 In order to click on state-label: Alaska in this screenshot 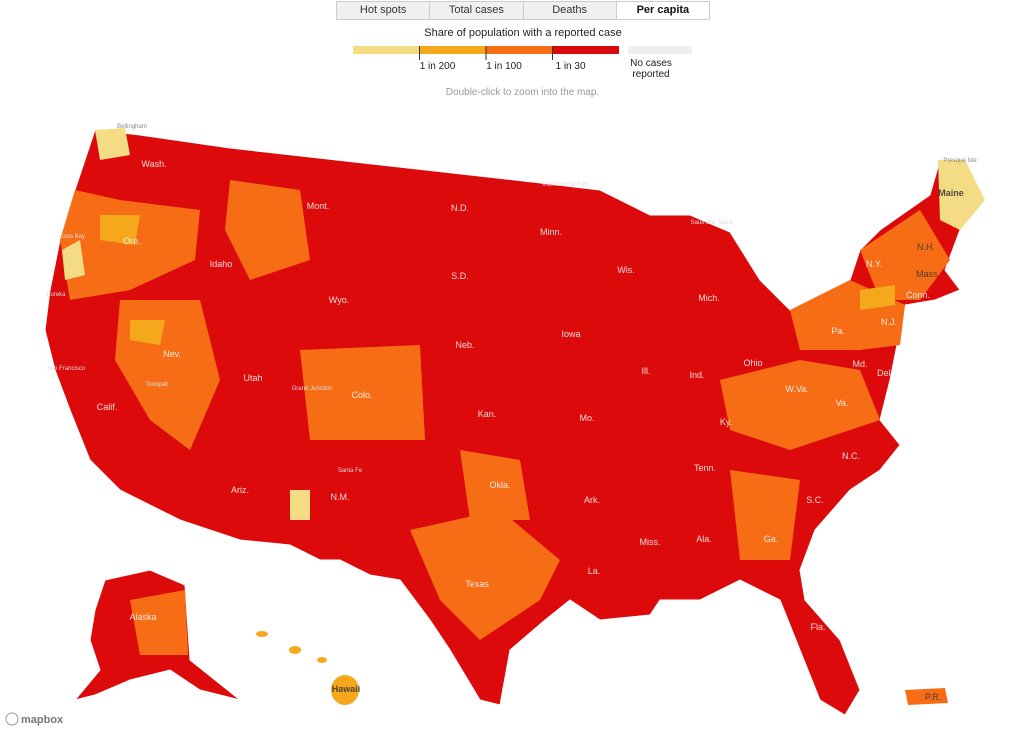, I will do `click(142, 617)`.